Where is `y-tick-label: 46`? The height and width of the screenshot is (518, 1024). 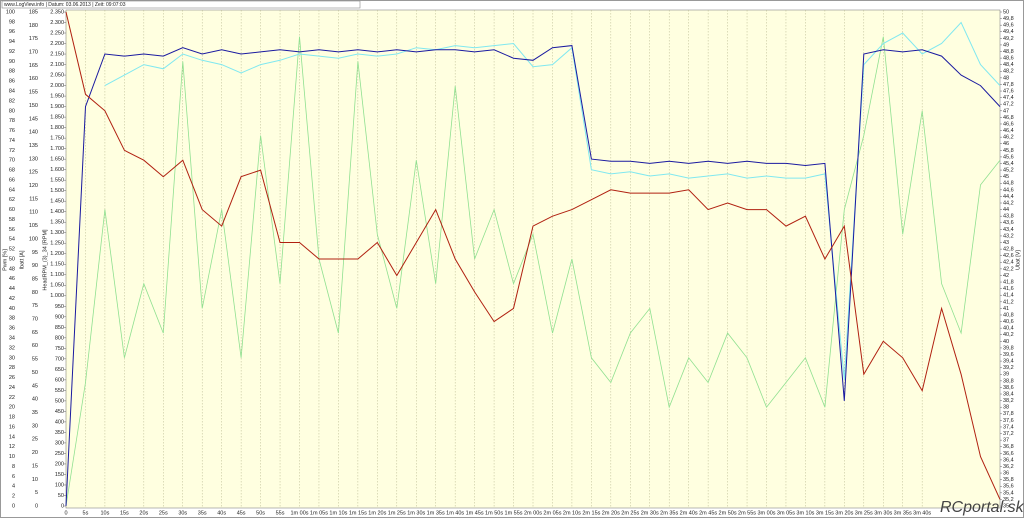
y-tick-label: 46 is located at coordinates (1006, 144).